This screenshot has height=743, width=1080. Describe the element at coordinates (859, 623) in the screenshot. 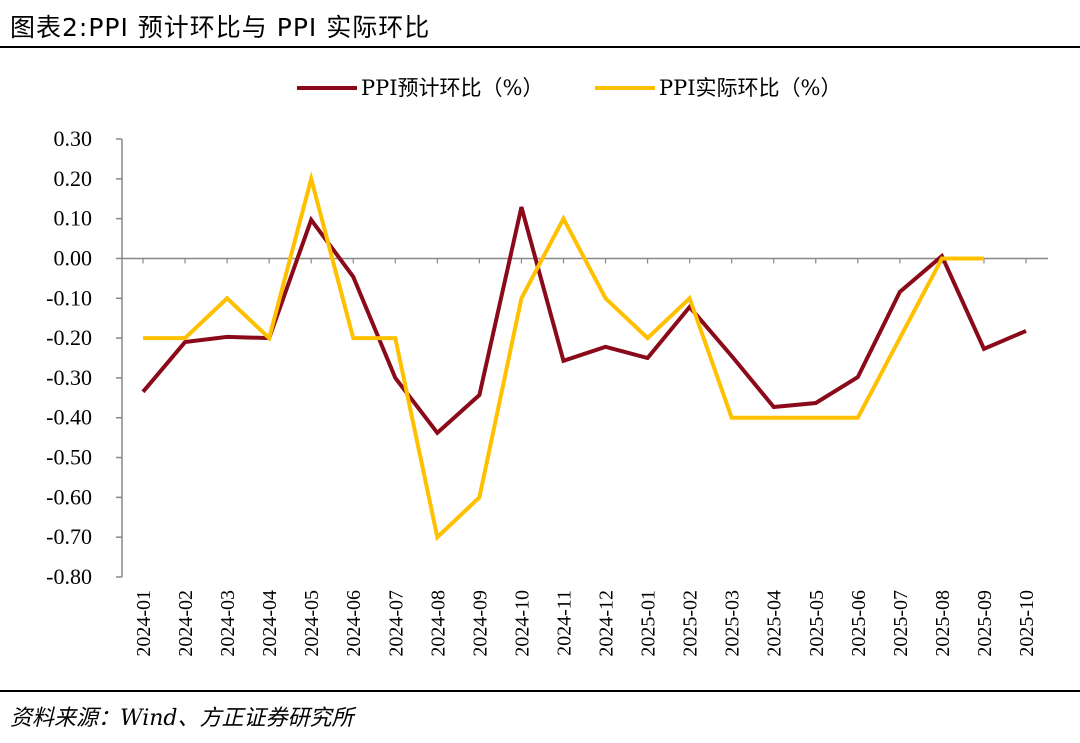

I see `x-tick-label: 2025-06` at that location.